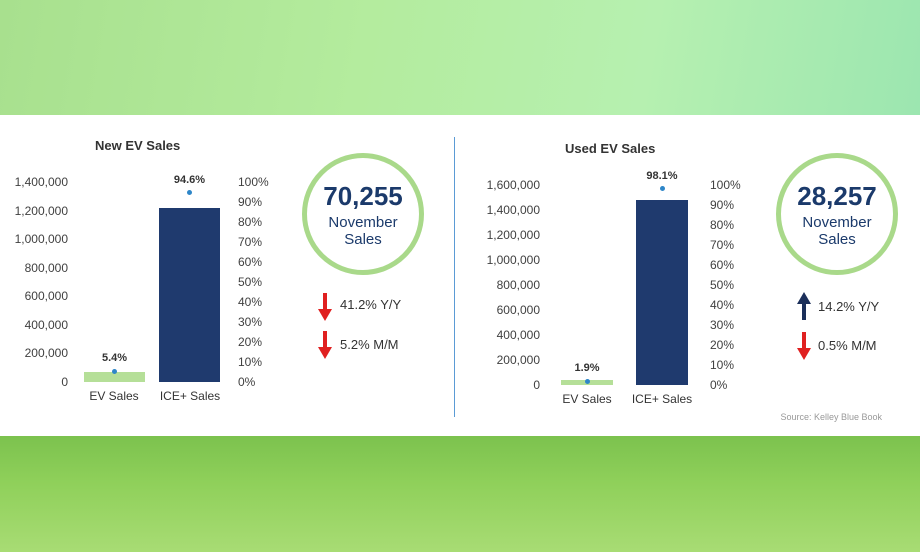 Image resolution: width=920 pixels, height=552 pixels. Describe the element at coordinates (138, 145) in the screenshot. I see `chart-title: New EV Sales` at that location.